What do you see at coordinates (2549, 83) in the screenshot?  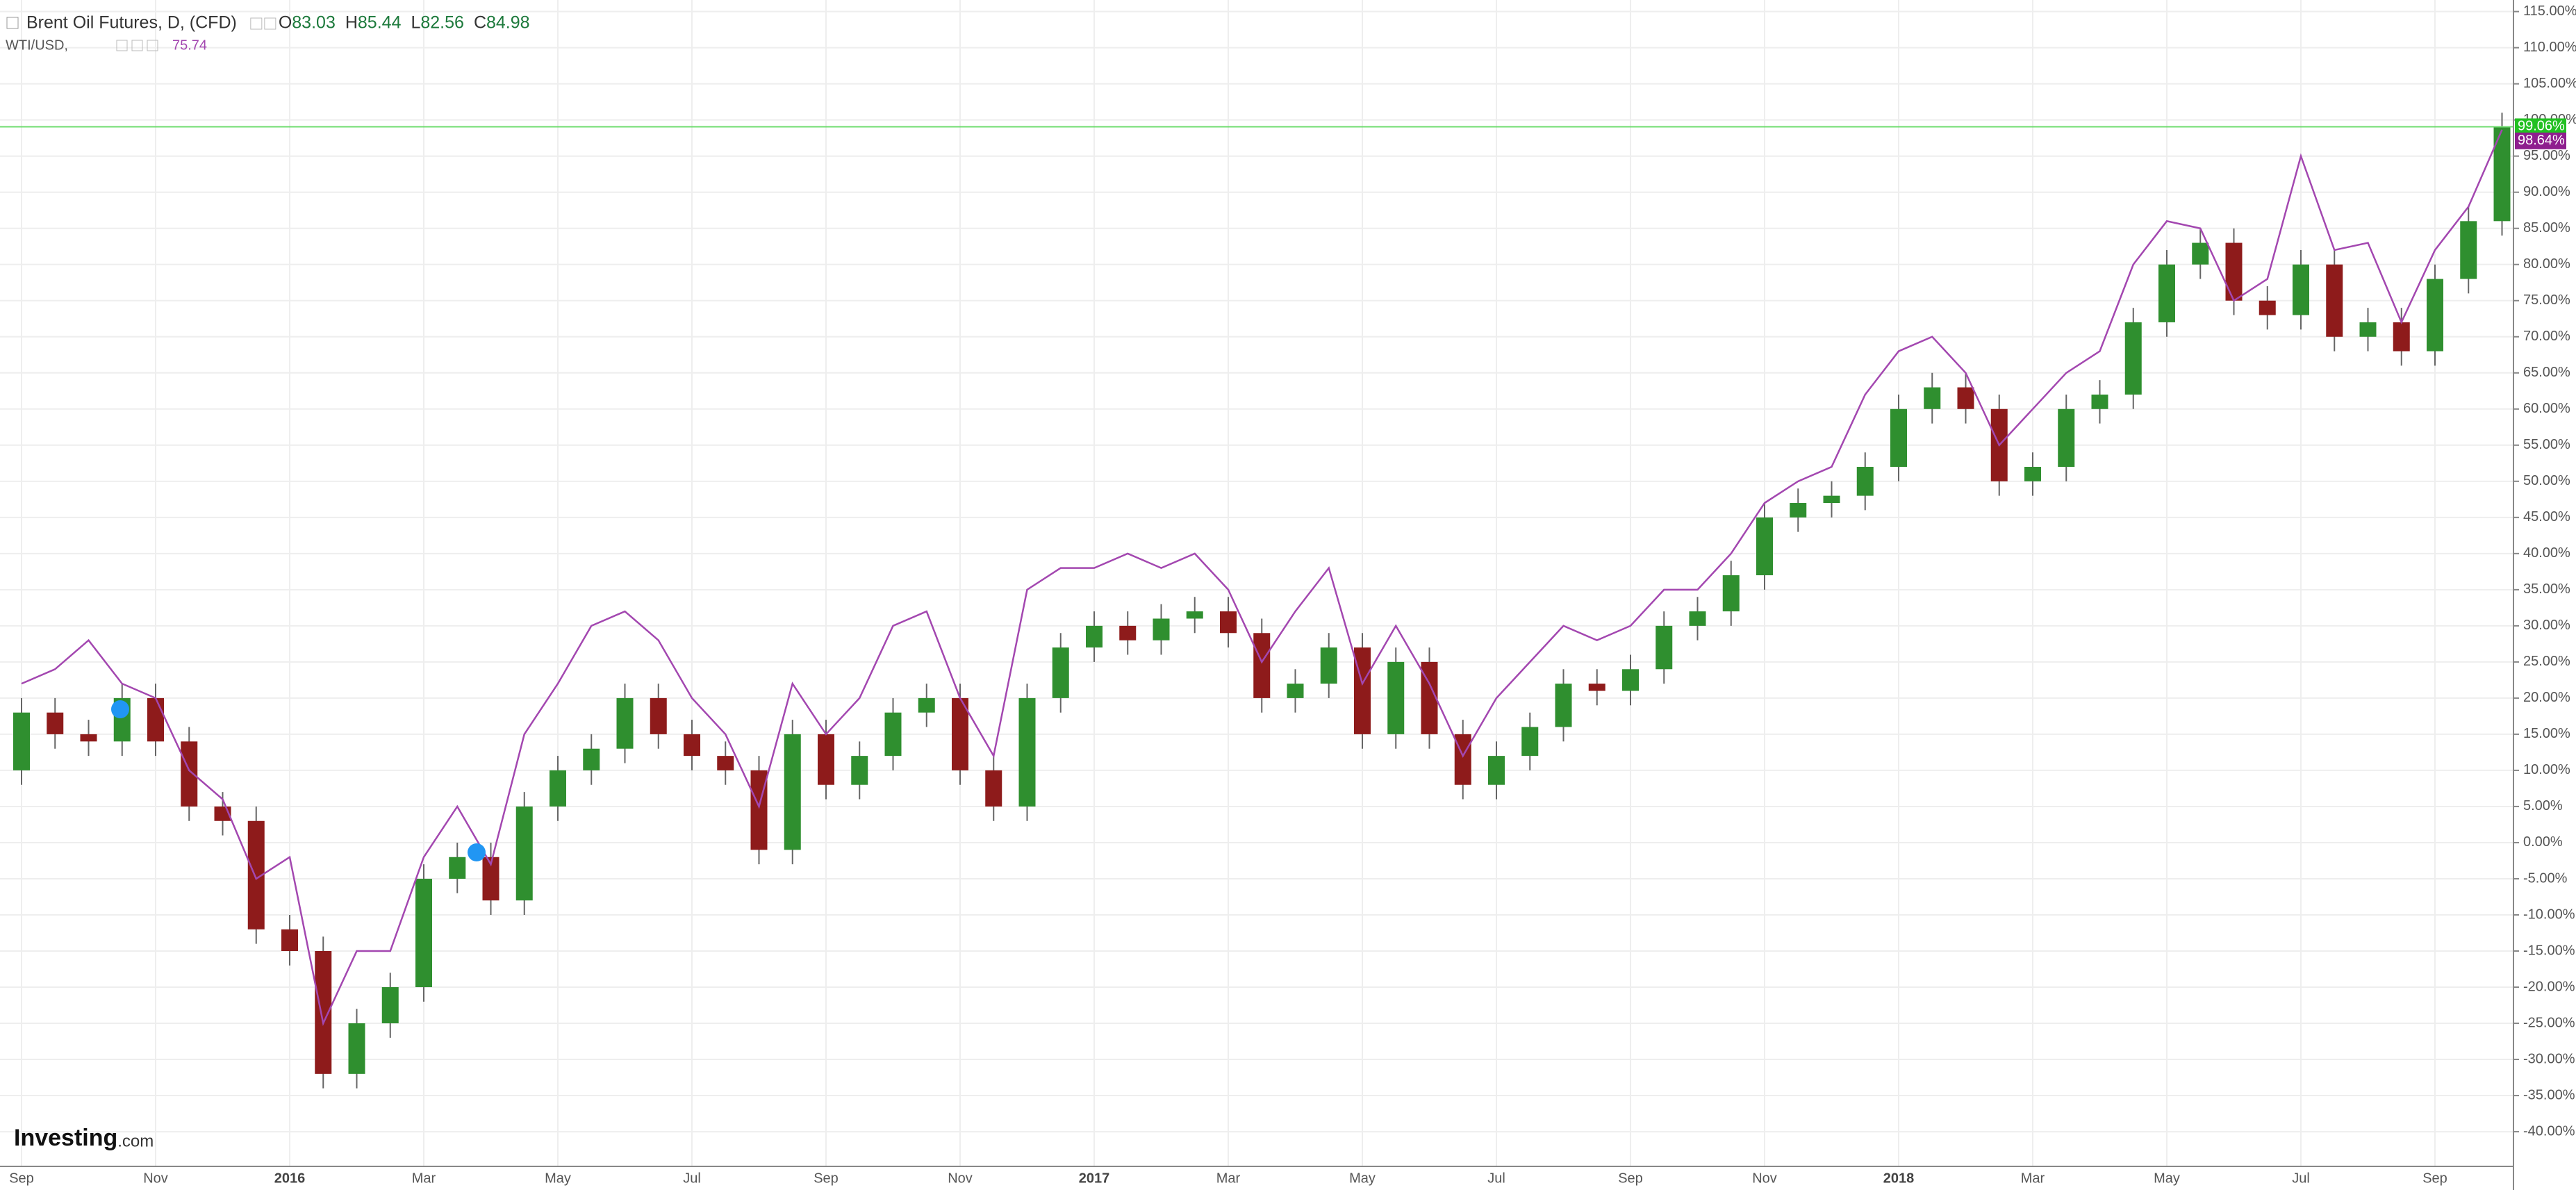 I see `y-tick-label: 105.00%` at bounding box center [2549, 83].